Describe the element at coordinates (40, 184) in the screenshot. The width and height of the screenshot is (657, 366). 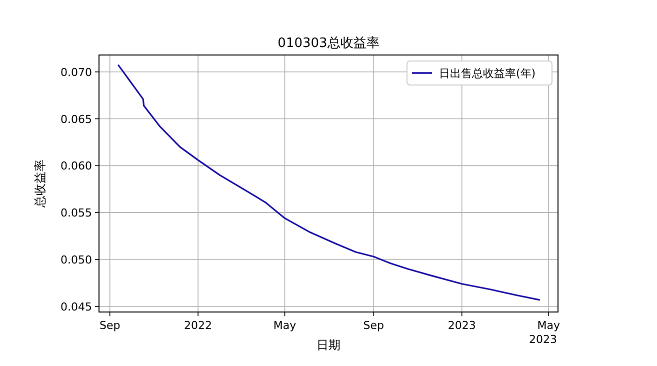
I see `y-axis-title: 总收益率` at that location.